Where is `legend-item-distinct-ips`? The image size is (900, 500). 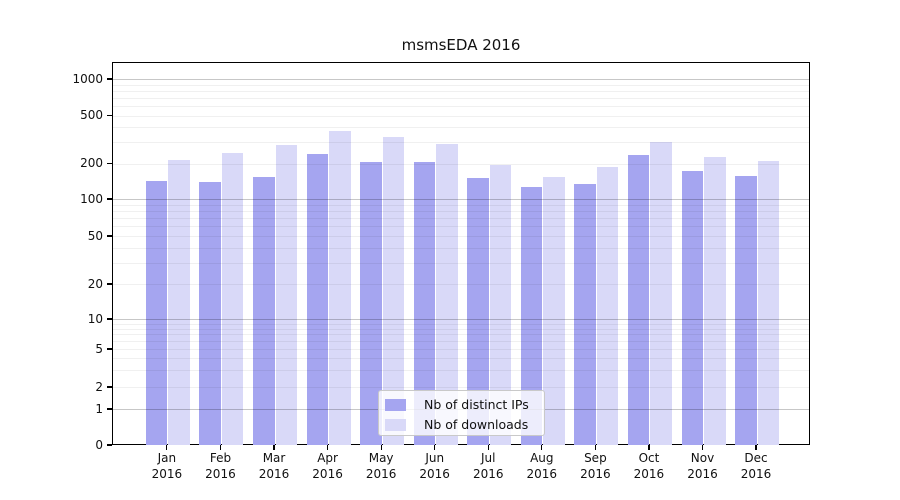
legend-item-distinct-ips is located at coordinates (395, 405).